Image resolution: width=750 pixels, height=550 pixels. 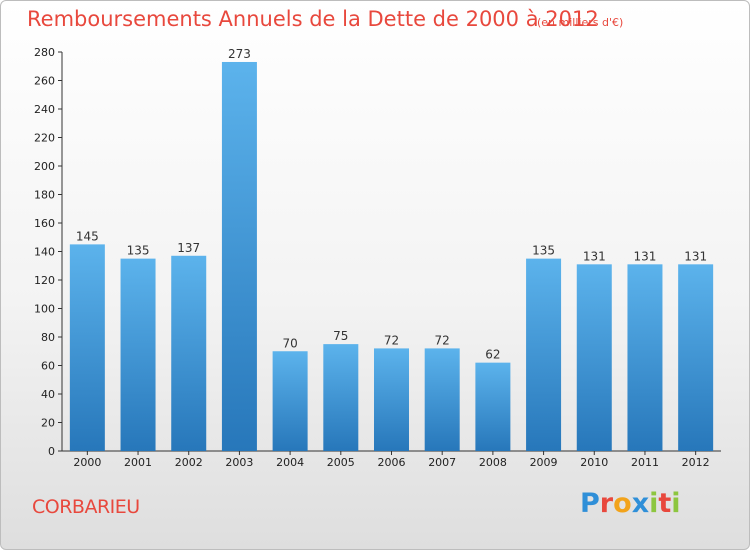 What do you see at coordinates (44, 280) in the screenshot?
I see `y-tick-label: 120` at bounding box center [44, 280].